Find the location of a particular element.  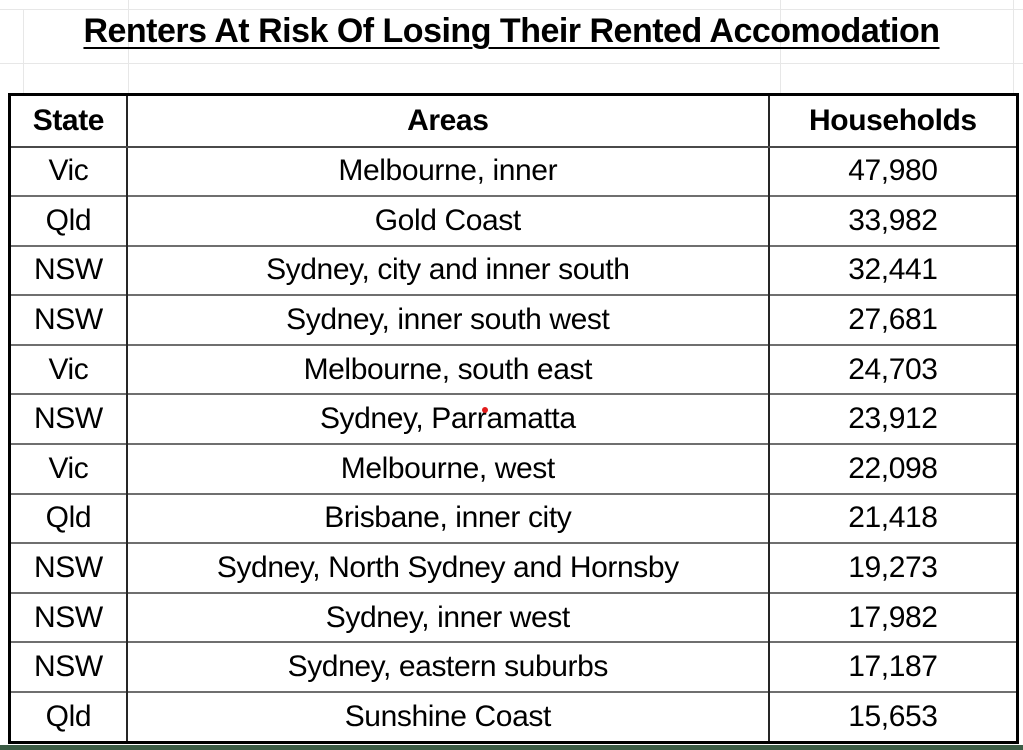

bottom-accent-bar is located at coordinates (511, 747).